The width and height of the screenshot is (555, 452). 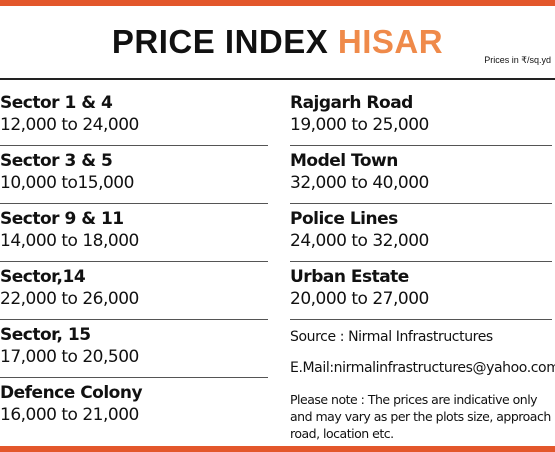 I want to click on price-range: 10,000 to15,000, so click(x=67, y=183).